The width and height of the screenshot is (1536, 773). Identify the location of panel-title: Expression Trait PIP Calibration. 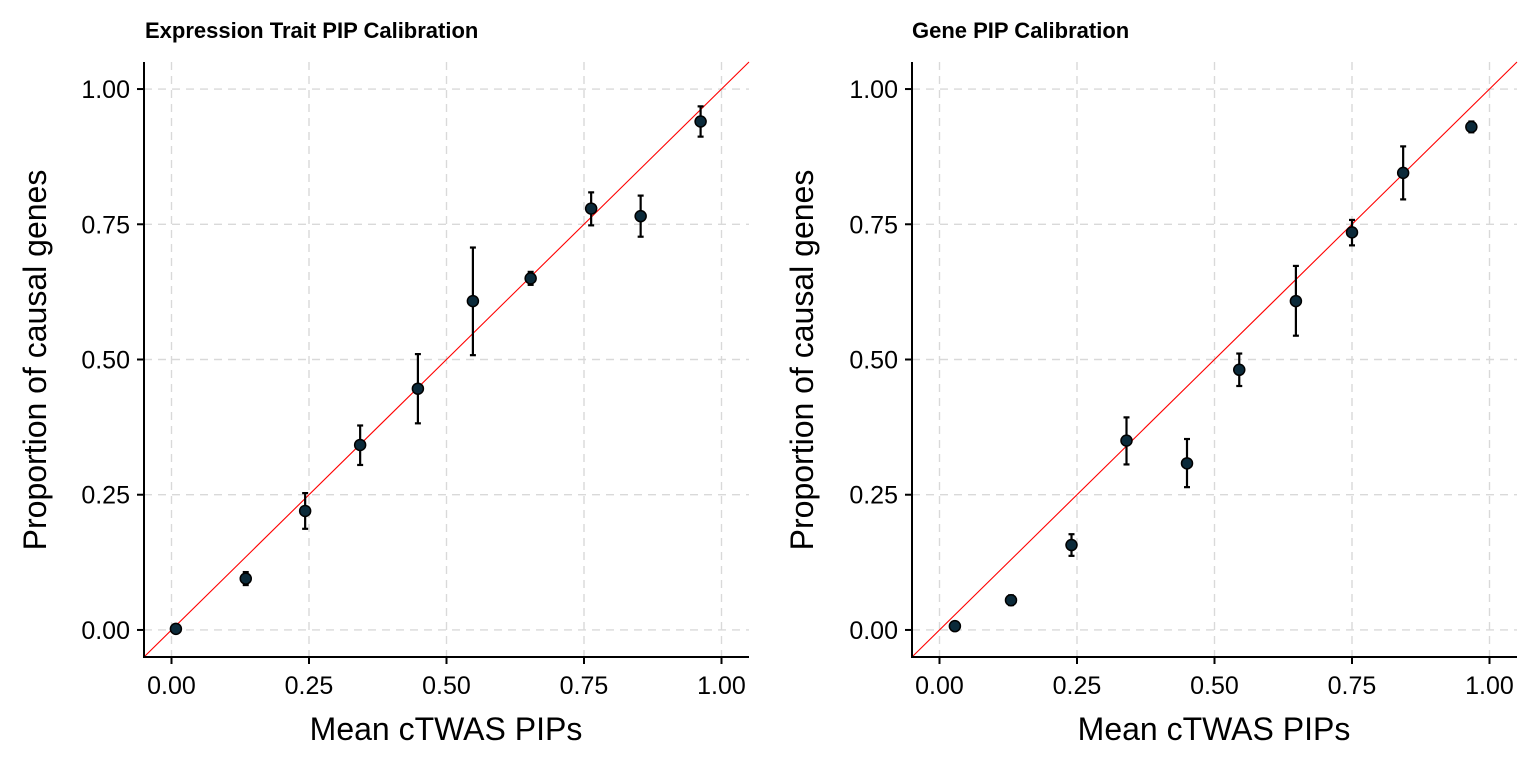
(311, 30).